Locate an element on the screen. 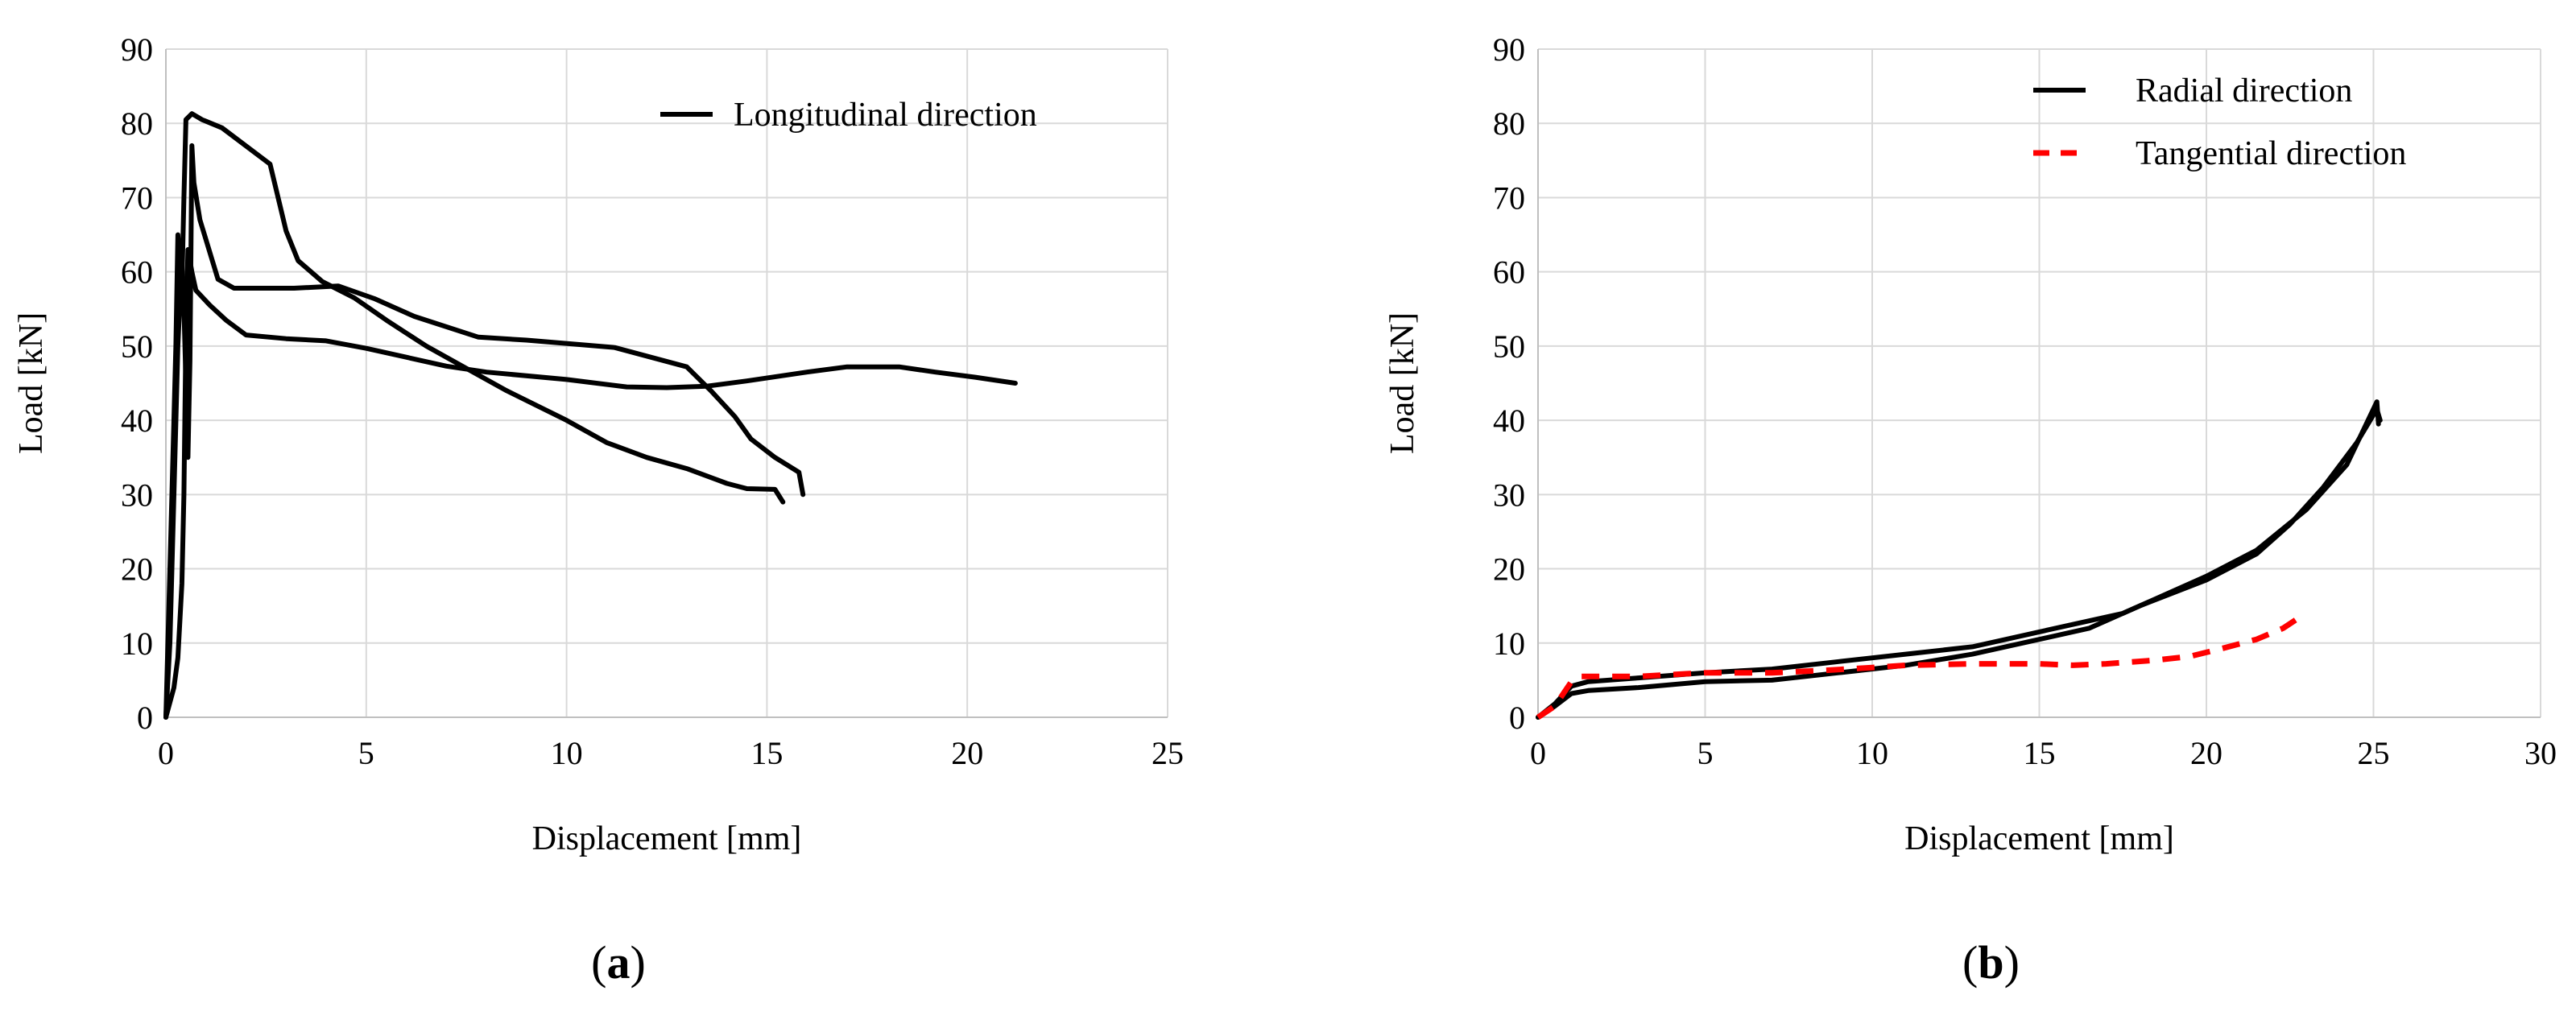 This screenshot has height=1024, width=2576. legend: Radial direction Tangential direction is located at coordinates (2219, 122).